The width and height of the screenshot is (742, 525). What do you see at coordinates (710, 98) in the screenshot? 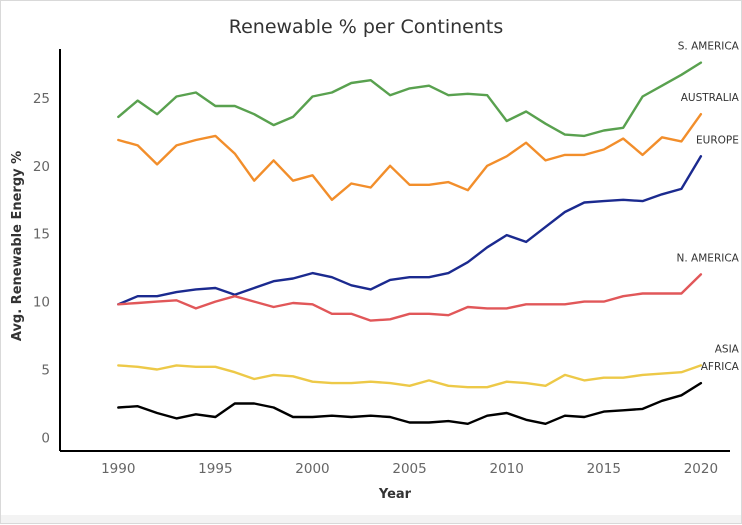
I see `series-label-australia: AUSTRALIA` at bounding box center [710, 98].